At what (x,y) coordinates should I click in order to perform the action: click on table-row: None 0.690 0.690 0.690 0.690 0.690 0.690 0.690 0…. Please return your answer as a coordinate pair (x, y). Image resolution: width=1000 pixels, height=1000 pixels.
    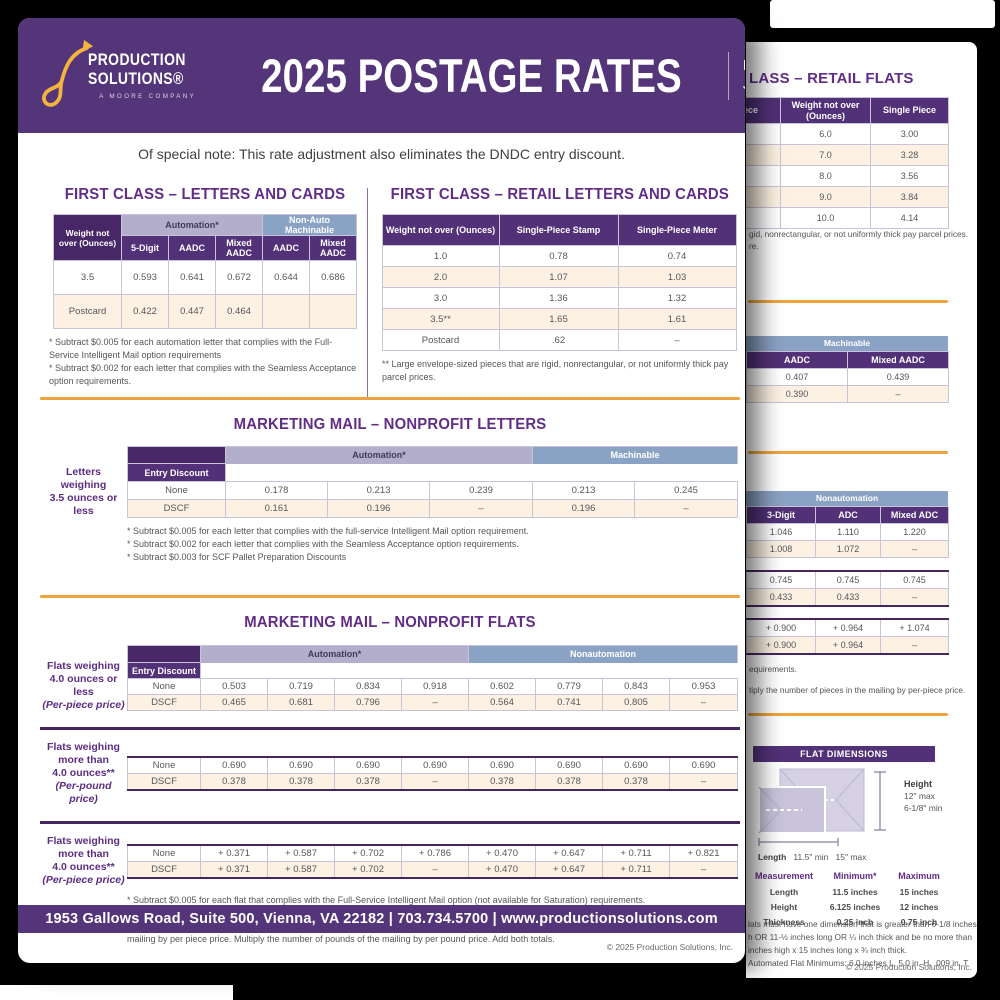
    Looking at the image, I should click on (432, 765).